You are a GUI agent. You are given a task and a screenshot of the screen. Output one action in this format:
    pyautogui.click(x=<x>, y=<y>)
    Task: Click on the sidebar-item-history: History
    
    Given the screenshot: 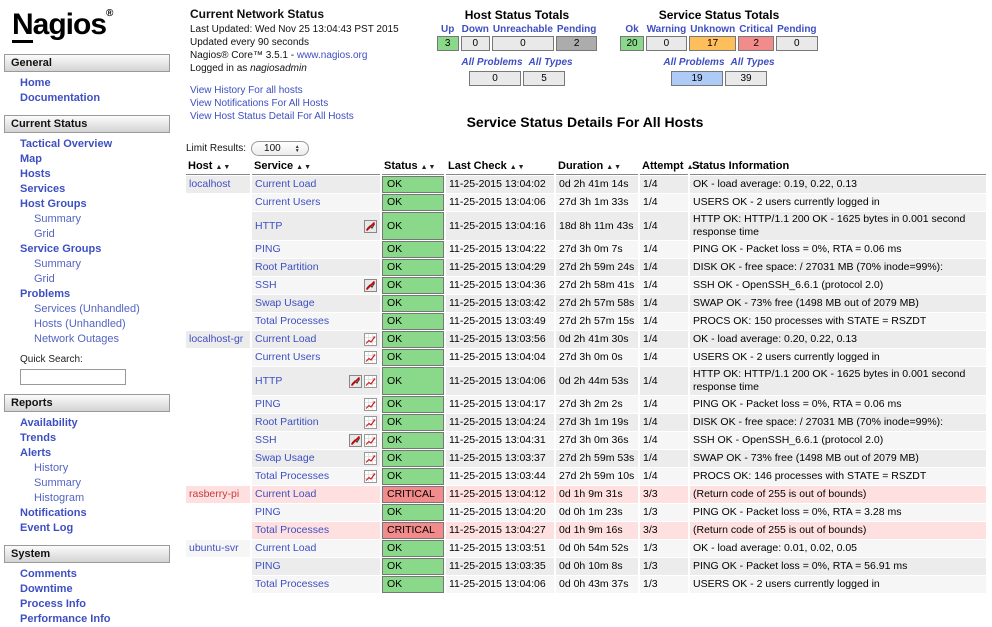 What is the action you would take?
    pyautogui.click(x=51, y=468)
    